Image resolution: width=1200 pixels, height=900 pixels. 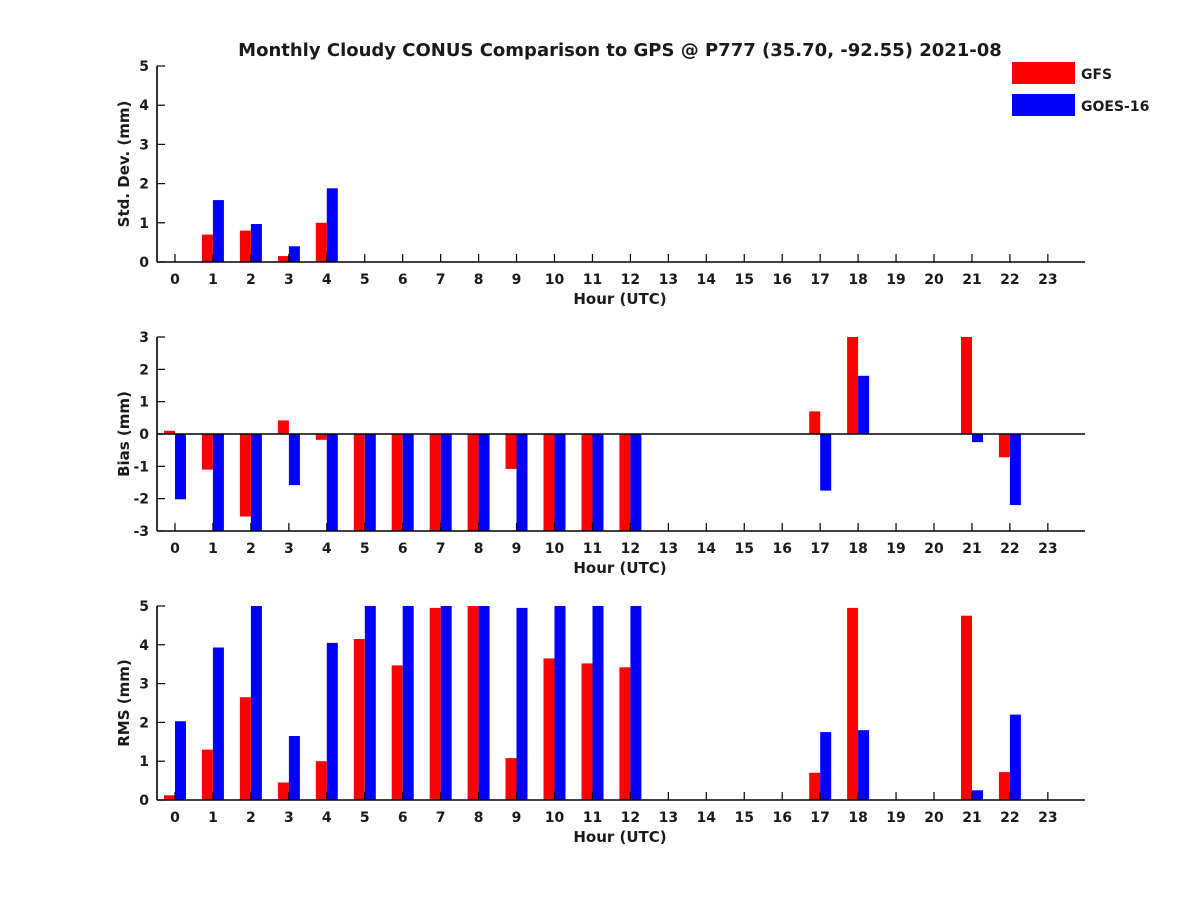 What do you see at coordinates (1043, 73) in the screenshot?
I see `legend-swatch-gfs` at bounding box center [1043, 73].